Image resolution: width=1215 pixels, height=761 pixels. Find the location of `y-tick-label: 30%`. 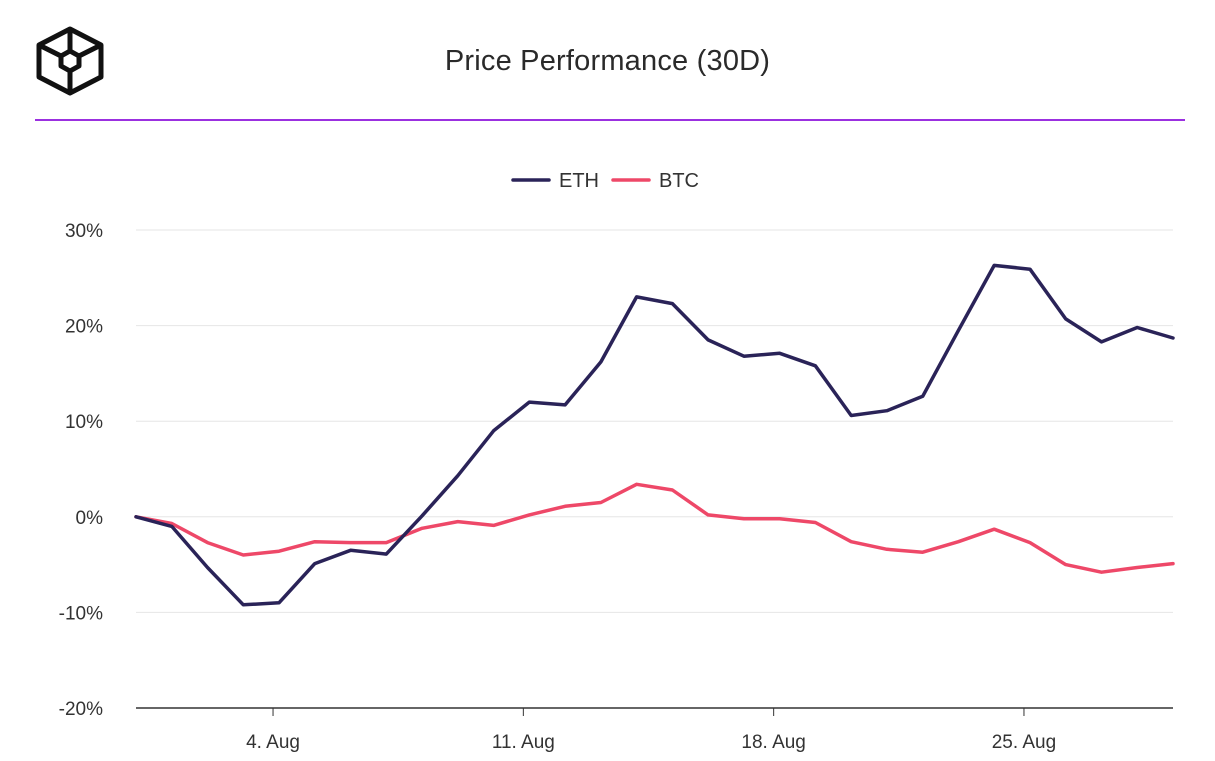

y-tick-label: 30% is located at coordinates (84, 231).